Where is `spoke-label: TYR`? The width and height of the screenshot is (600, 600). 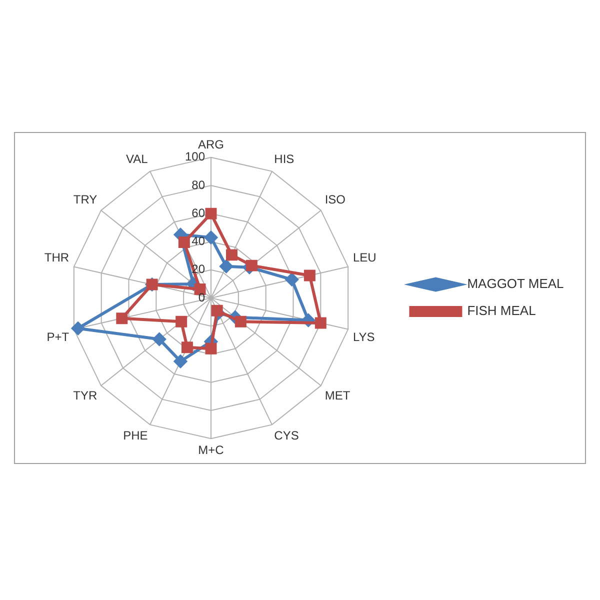 spoke-label: TYR is located at coordinates (85, 395).